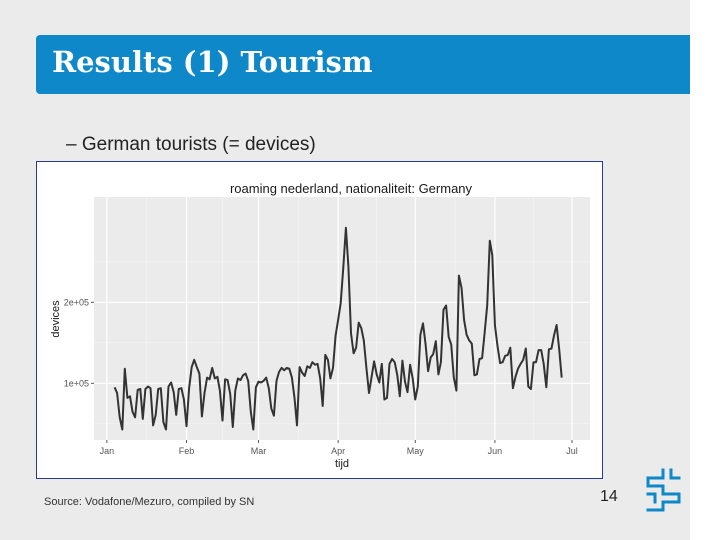 The height and width of the screenshot is (540, 720). I want to click on x-tick-label: Feb, so click(187, 451).